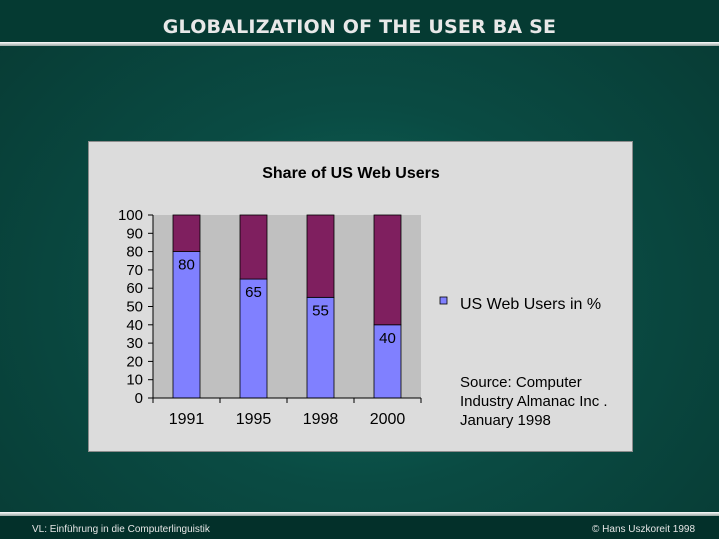  I want to click on slide-title: GLOBALIZATION OF THE USER BA SE, so click(359, 27).